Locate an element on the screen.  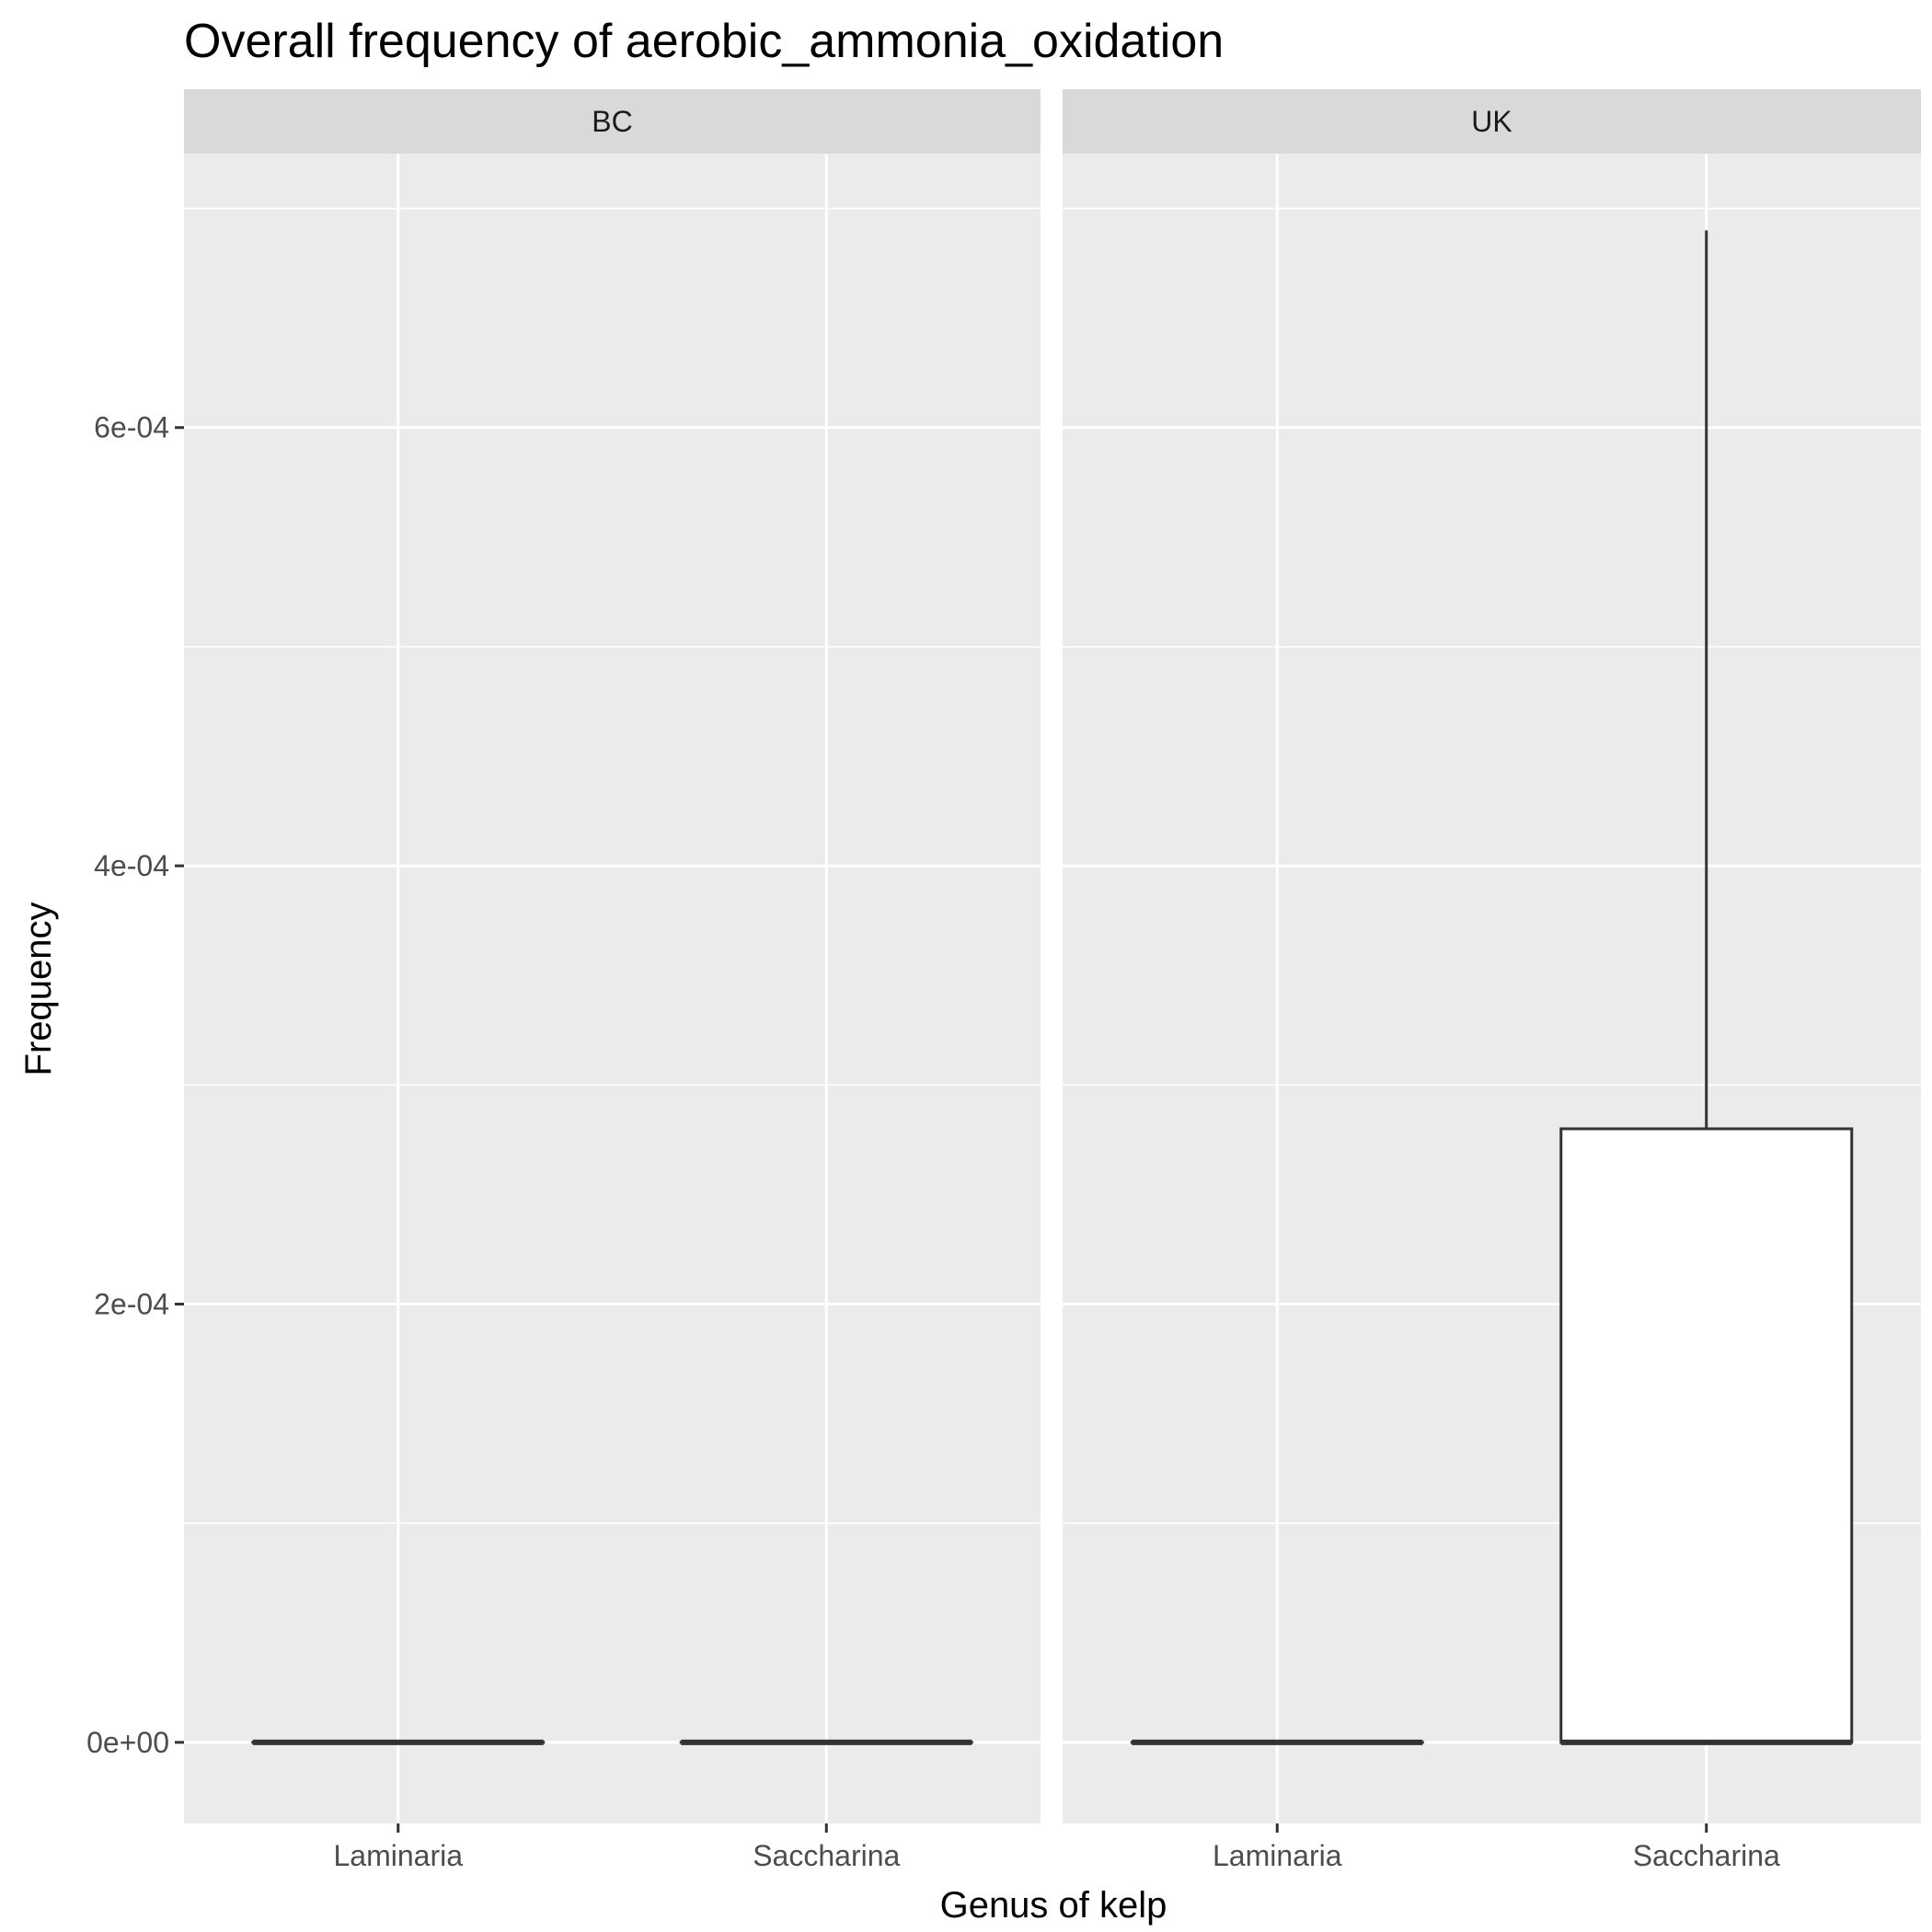
box-iqr is located at coordinates (1706, 1435).